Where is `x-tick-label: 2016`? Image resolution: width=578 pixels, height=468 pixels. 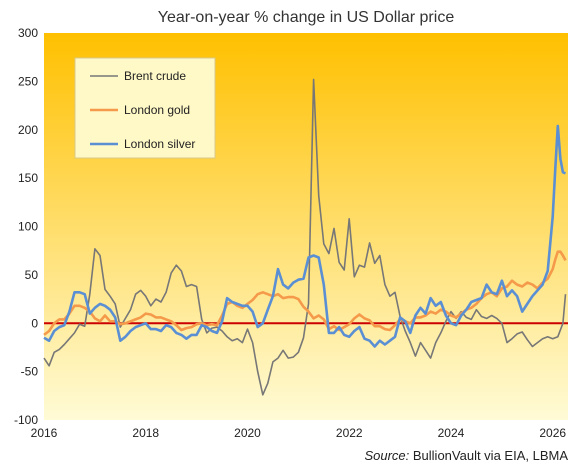 x-tick-label: 2016 is located at coordinates (44, 433).